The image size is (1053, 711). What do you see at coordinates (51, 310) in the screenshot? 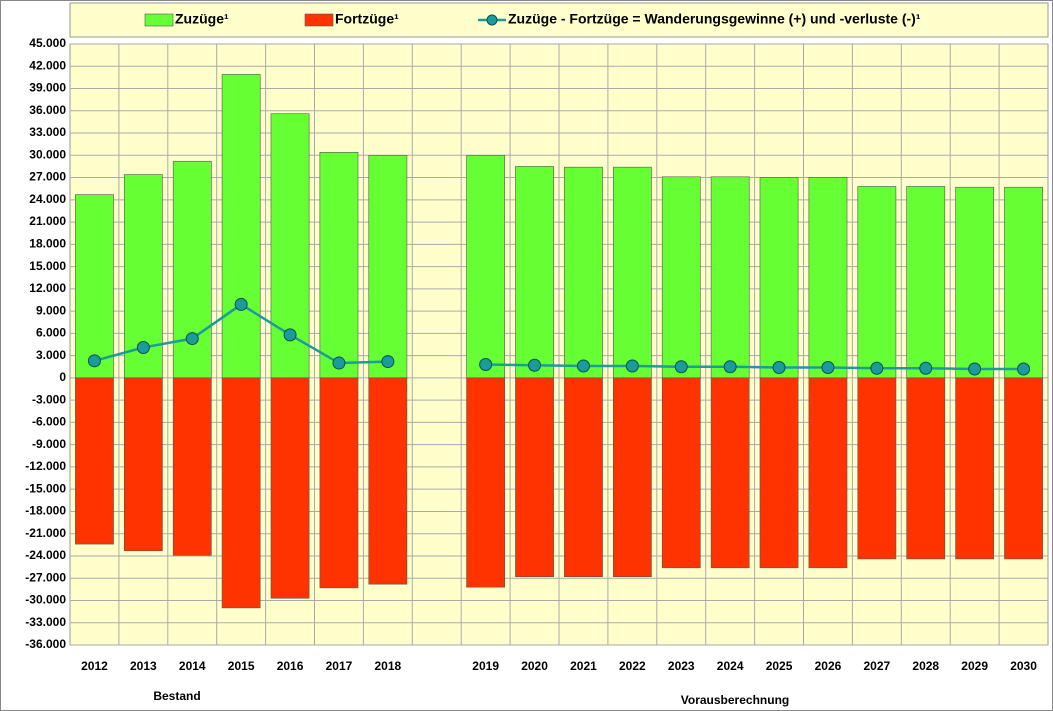
I see `y-tick-label: 9.000` at bounding box center [51, 310].